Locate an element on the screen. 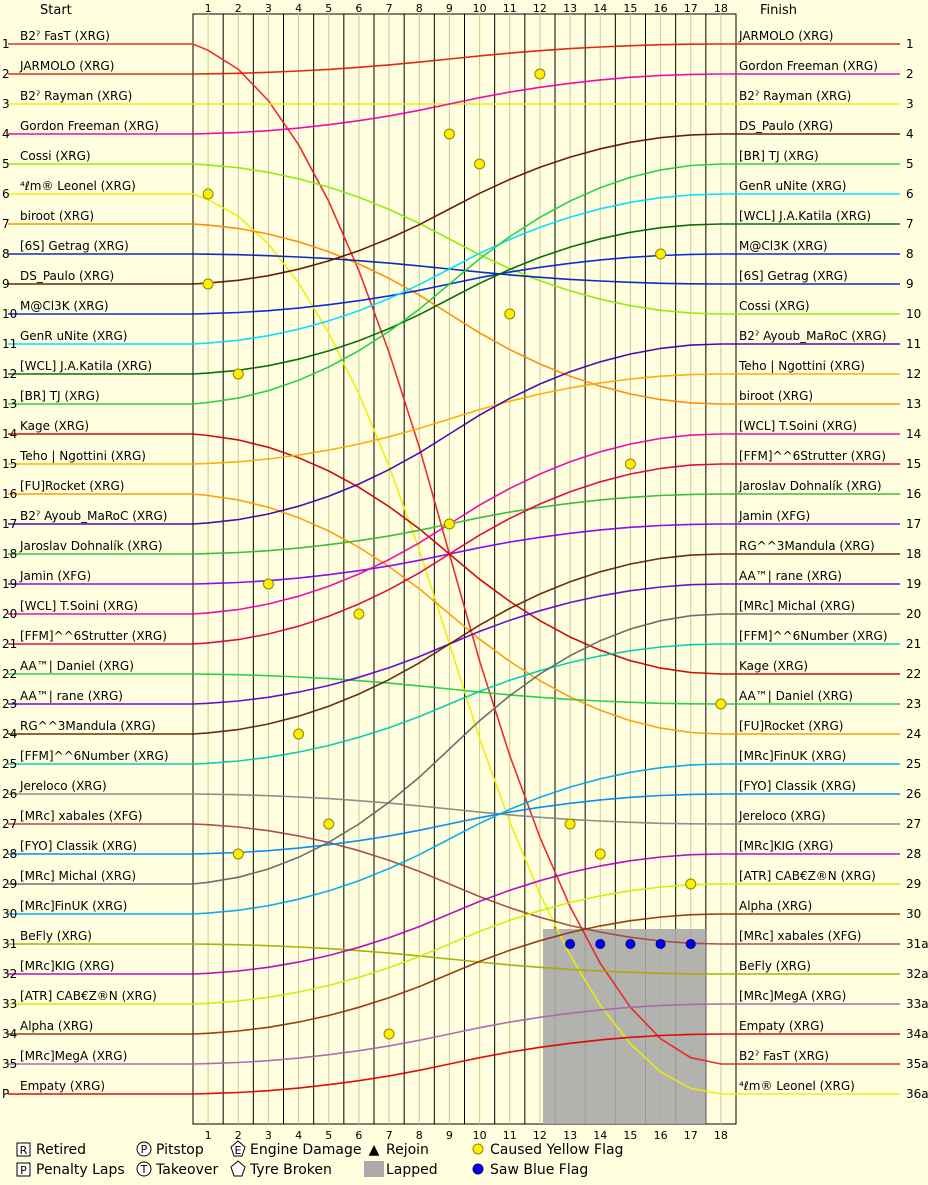 The height and width of the screenshot is (1185, 928). finish-position-number: 23 is located at coordinates (913, 704).